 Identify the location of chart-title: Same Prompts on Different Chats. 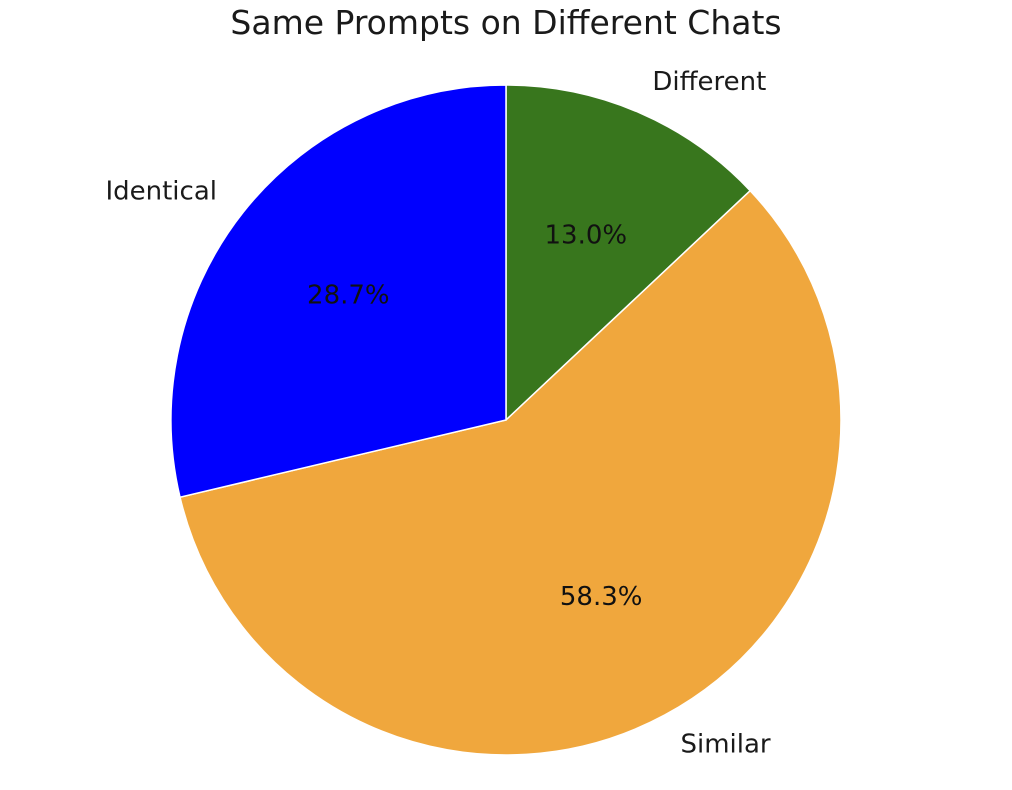
(505, 22).